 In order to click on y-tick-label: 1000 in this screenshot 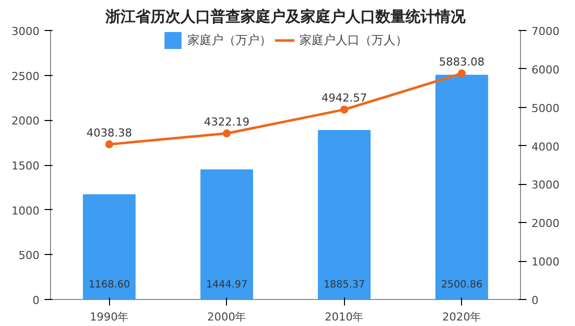, I will do `click(26, 211)`.